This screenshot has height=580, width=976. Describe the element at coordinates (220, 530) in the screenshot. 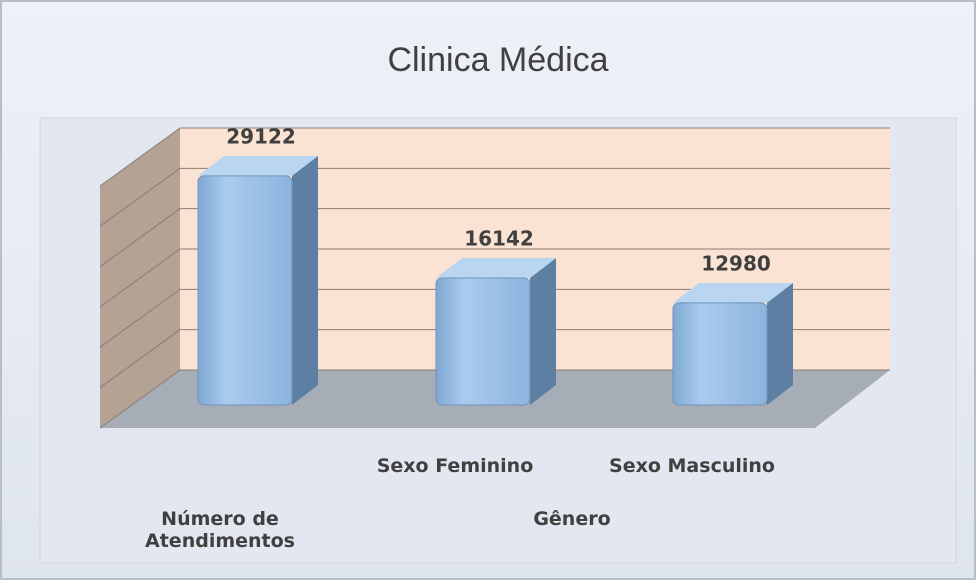

I see `x-tick-label: Número de Atendimentos` at that location.